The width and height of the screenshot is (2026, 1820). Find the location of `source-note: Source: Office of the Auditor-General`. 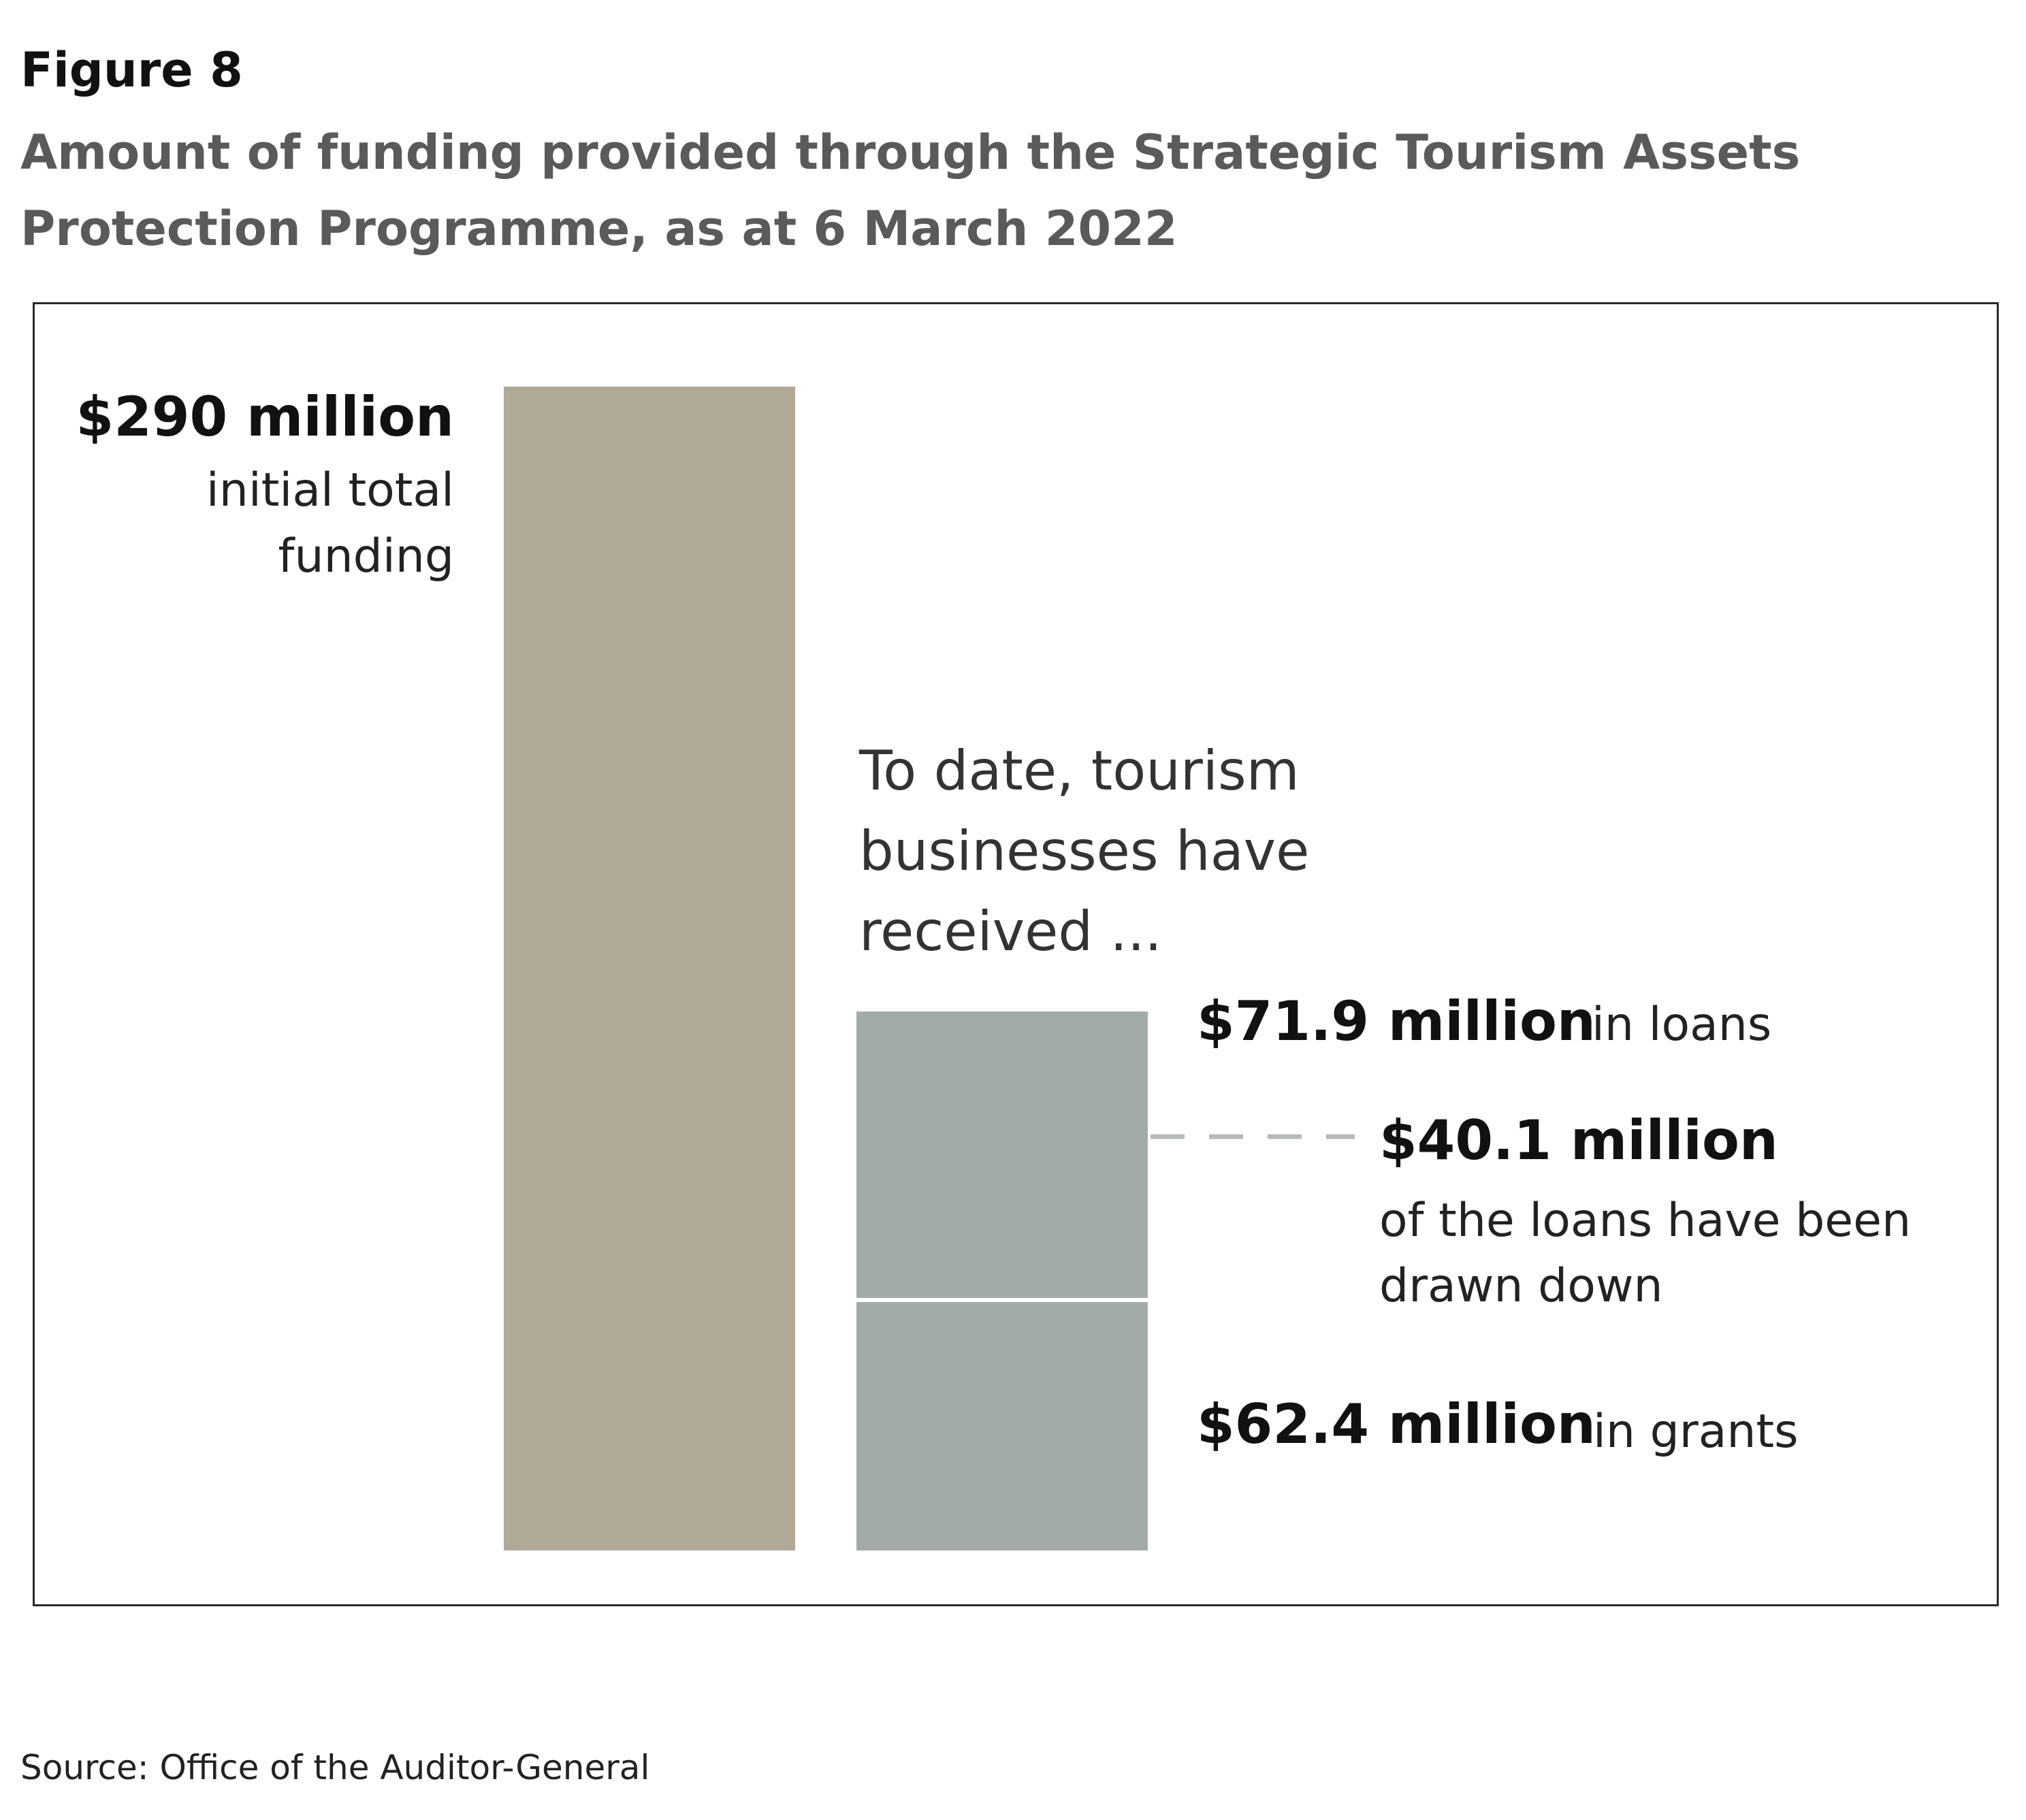

source-note: Source: Office of the Auditor-General is located at coordinates (335, 1768).